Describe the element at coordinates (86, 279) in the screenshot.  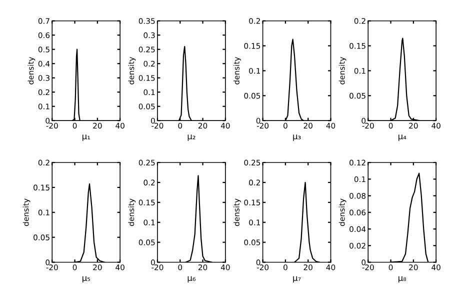
I see `x-axis-title: μ₅` at that location.